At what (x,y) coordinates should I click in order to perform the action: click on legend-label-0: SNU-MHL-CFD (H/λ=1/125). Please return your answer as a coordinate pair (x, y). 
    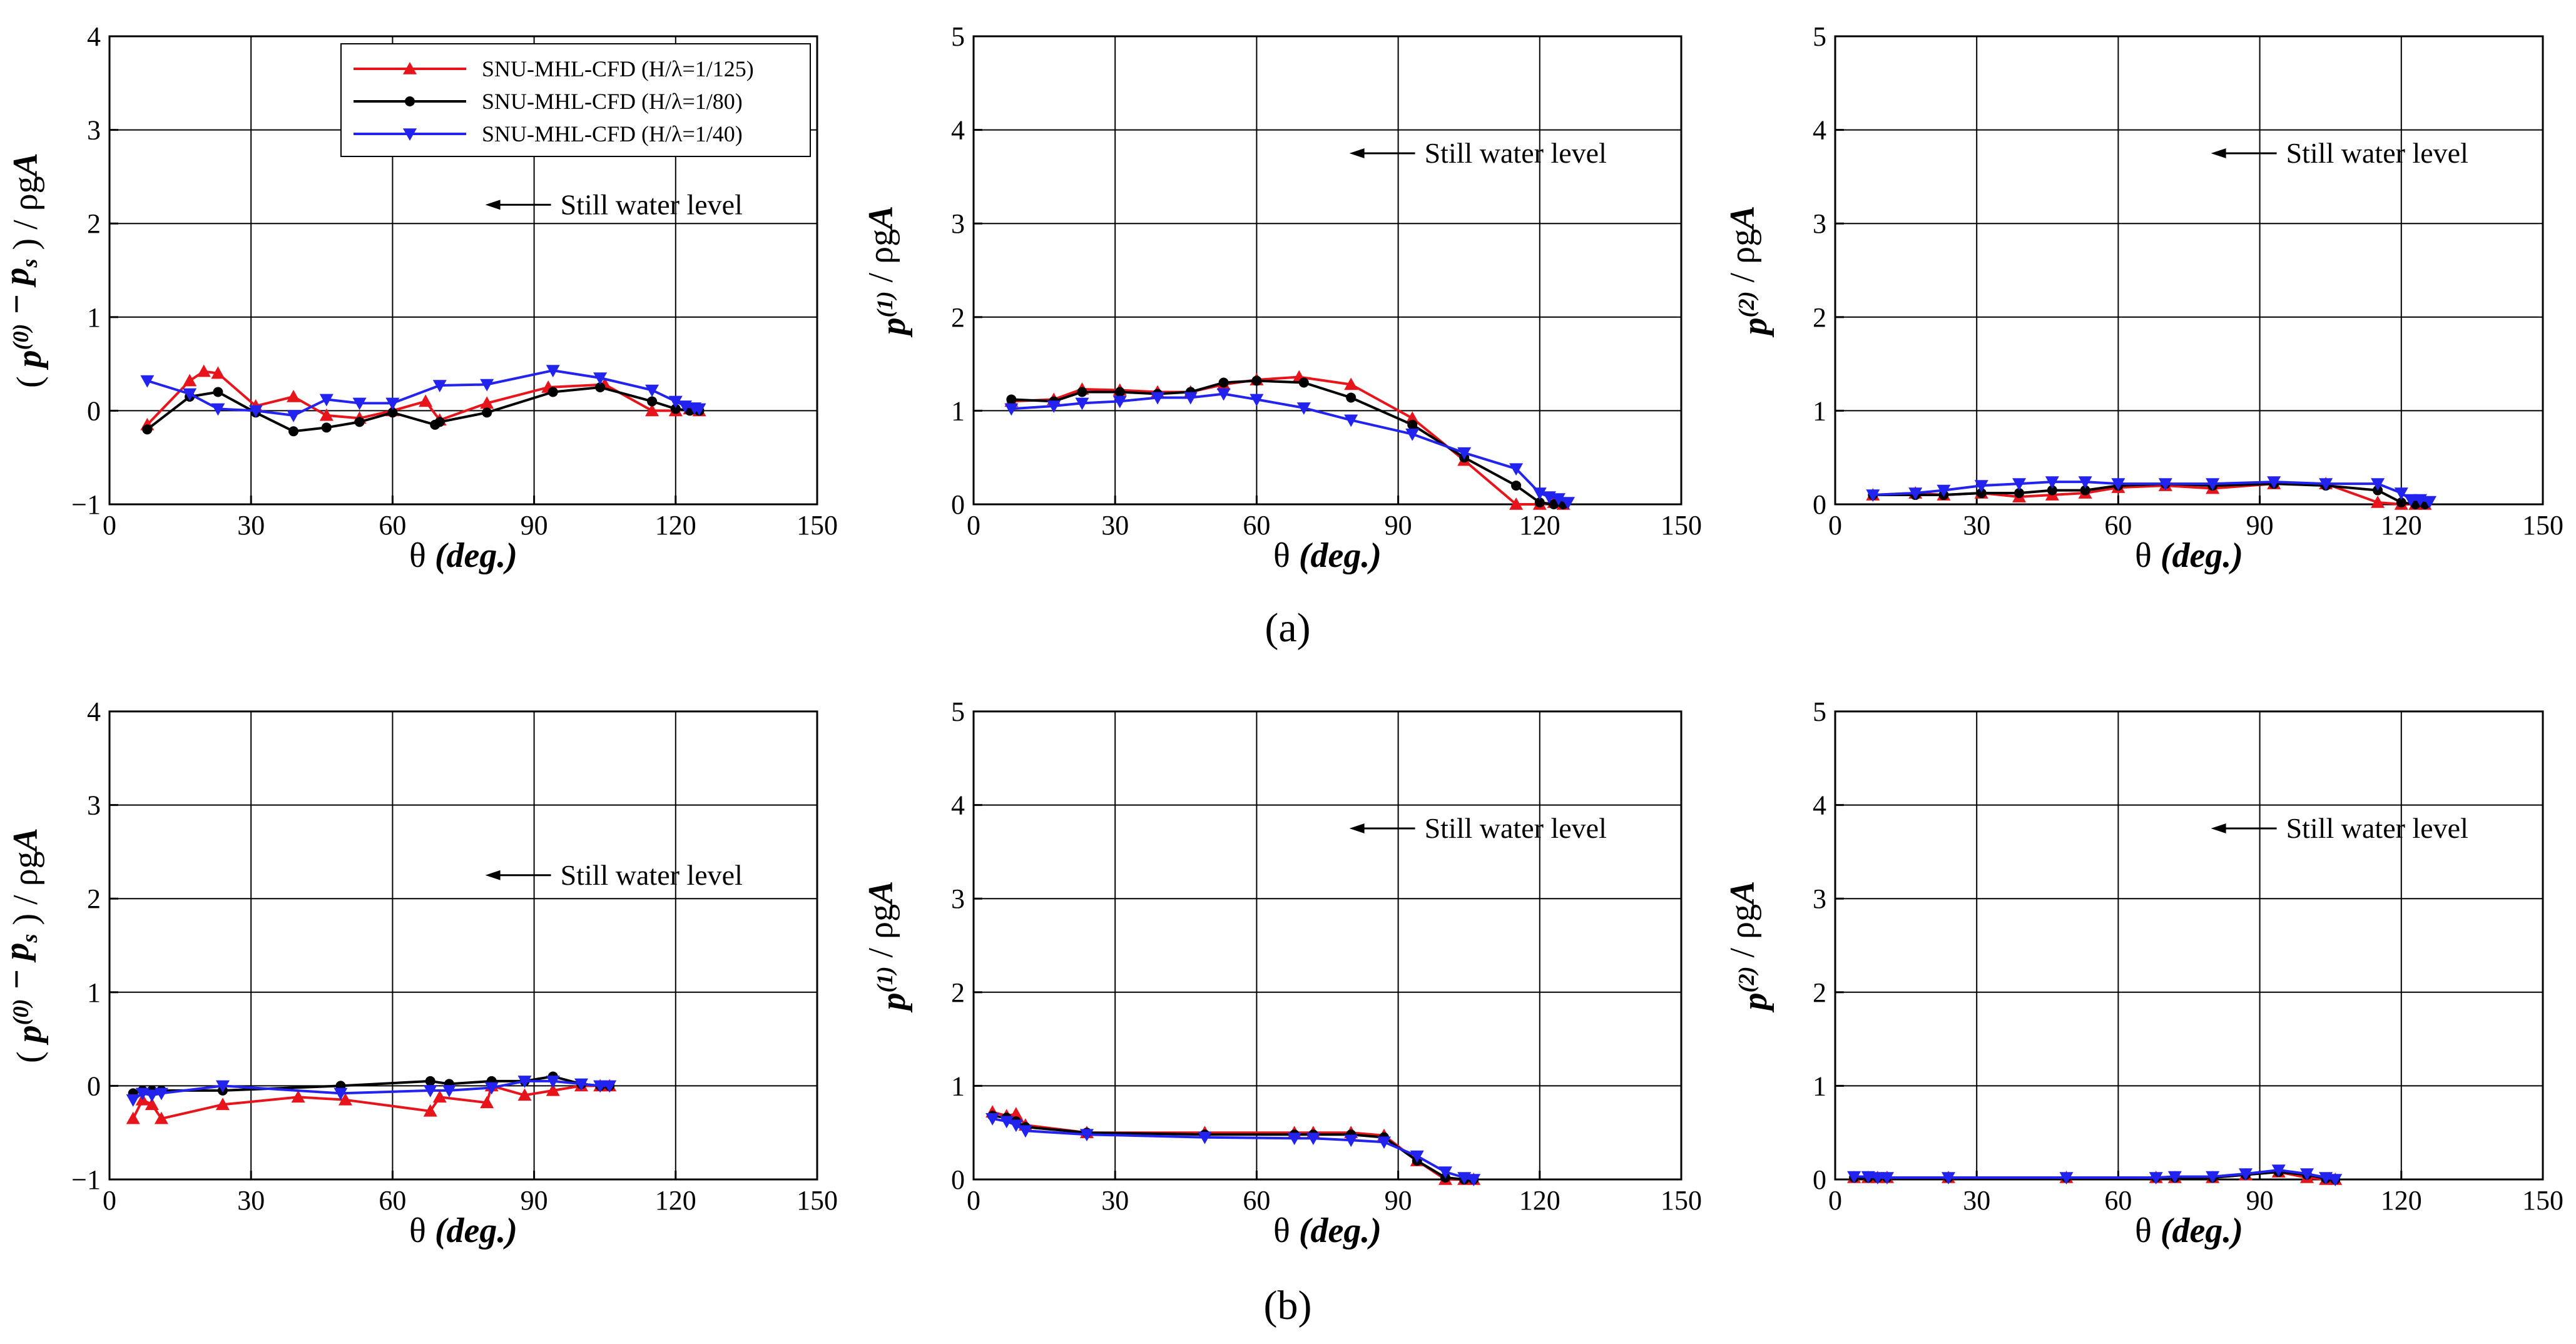
    Looking at the image, I should click on (618, 69).